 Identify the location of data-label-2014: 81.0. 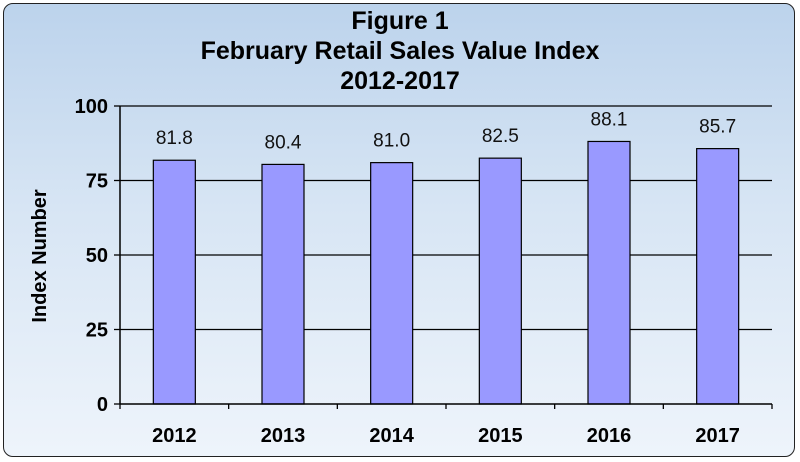
(391, 141).